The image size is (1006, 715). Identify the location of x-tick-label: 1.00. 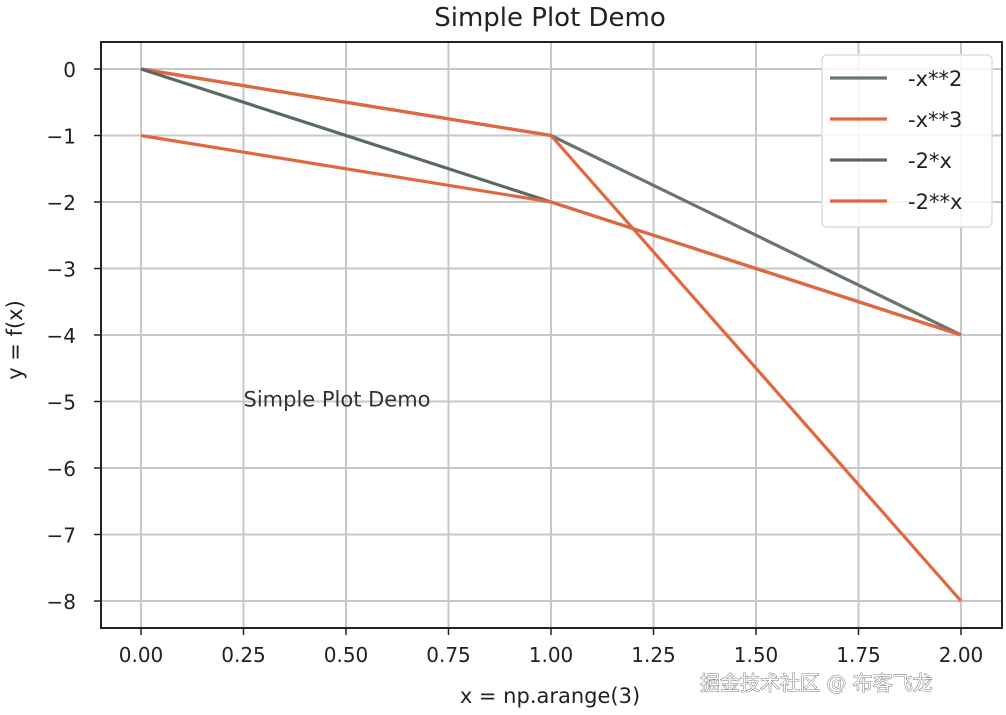
(551, 655).